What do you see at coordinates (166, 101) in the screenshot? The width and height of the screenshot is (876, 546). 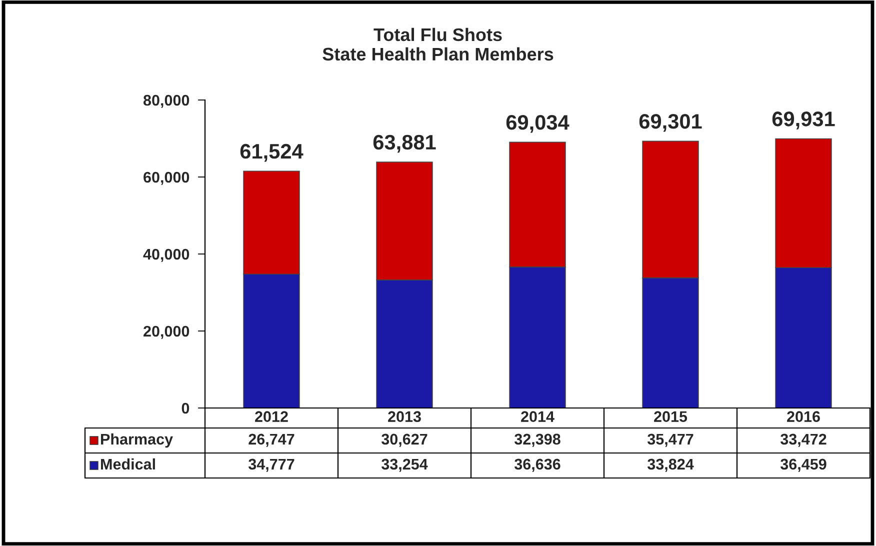 I see `y-tick-label: 80,000` at bounding box center [166, 101].